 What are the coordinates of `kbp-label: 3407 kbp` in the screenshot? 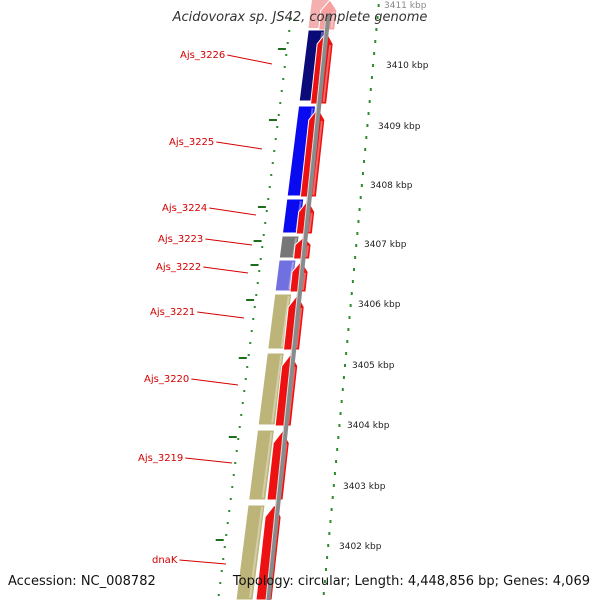 It's located at (385, 245).